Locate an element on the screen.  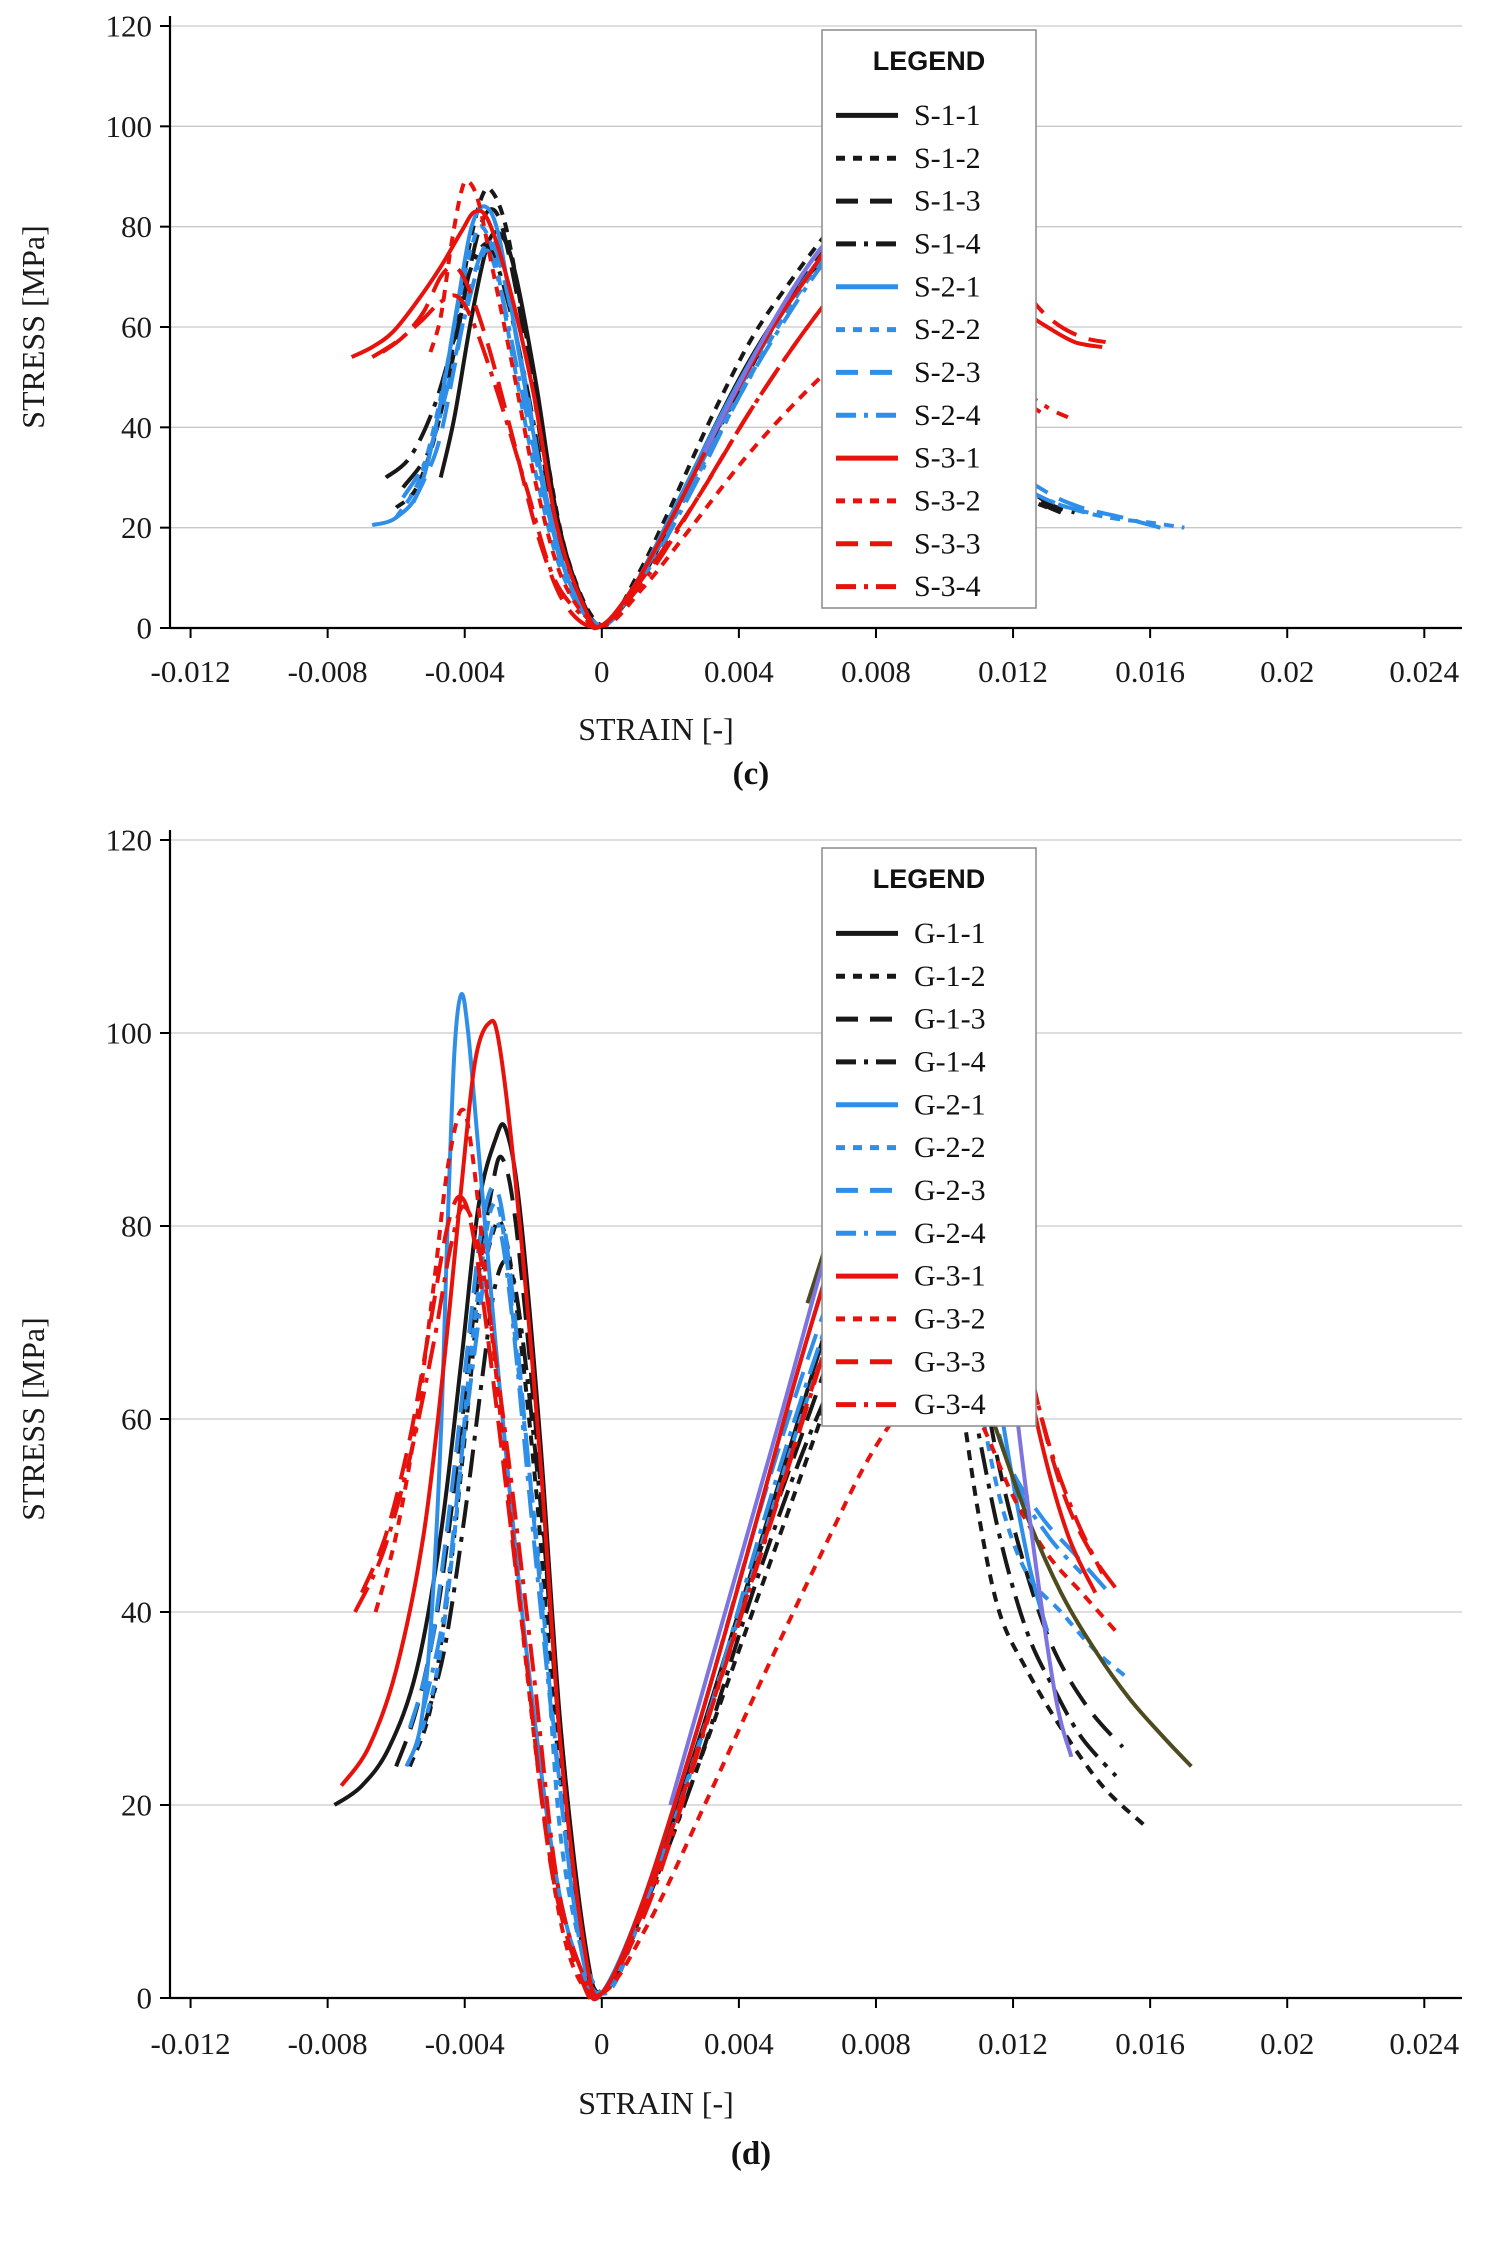
legend-label: S-3-4 is located at coordinates (947, 586).